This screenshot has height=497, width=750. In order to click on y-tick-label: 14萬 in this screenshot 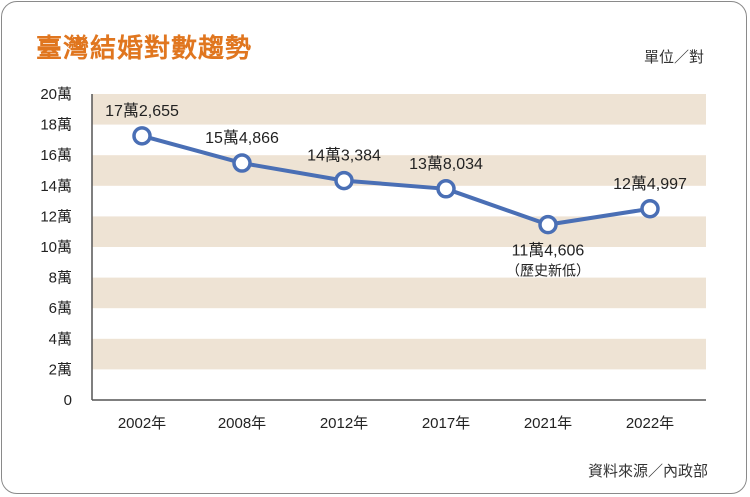, I will do `click(56, 186)`.